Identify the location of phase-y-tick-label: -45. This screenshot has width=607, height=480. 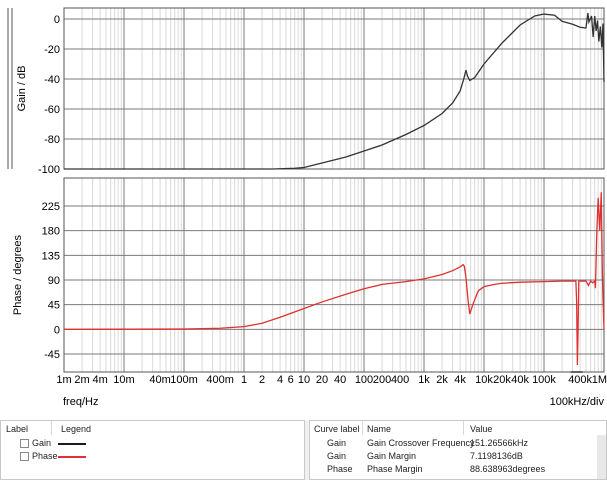
(52, 355).